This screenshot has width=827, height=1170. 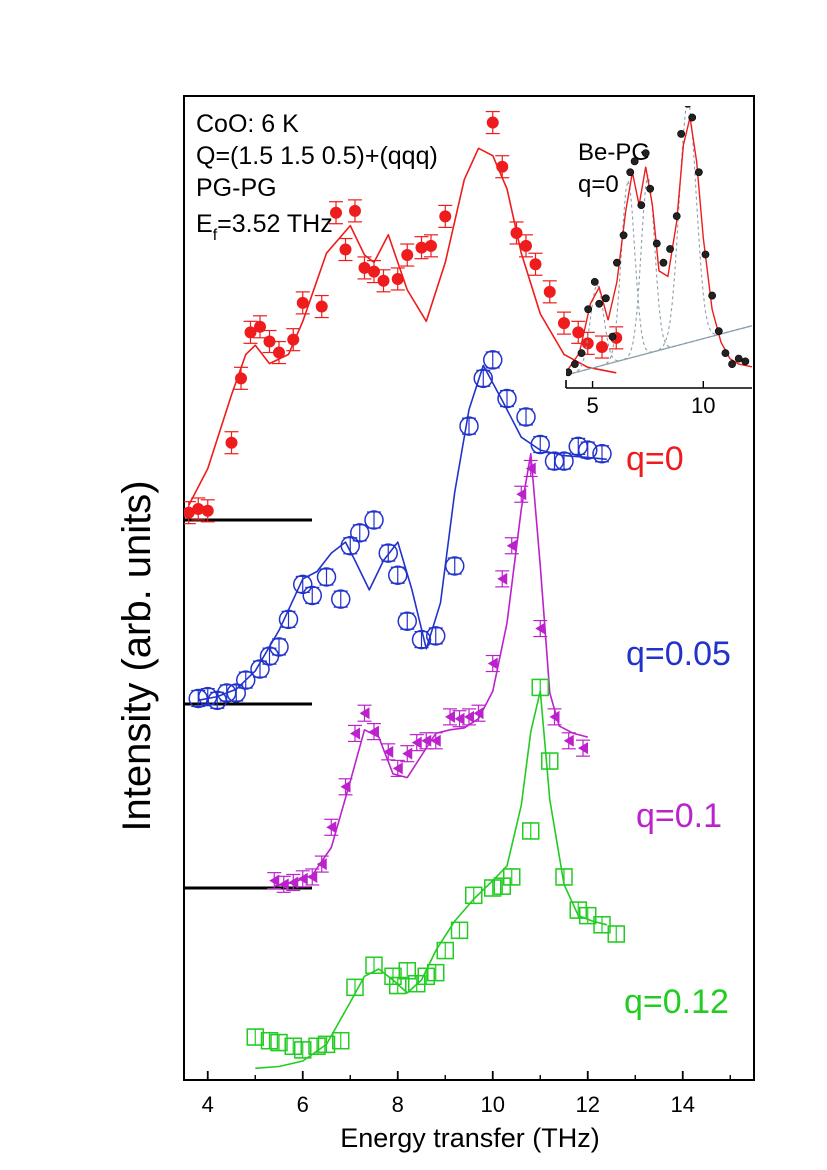 What do you see at coordinates (208, 1104) in the screenshot?
I see `x-tick-label: 4` at bounding box center [208, 1104].